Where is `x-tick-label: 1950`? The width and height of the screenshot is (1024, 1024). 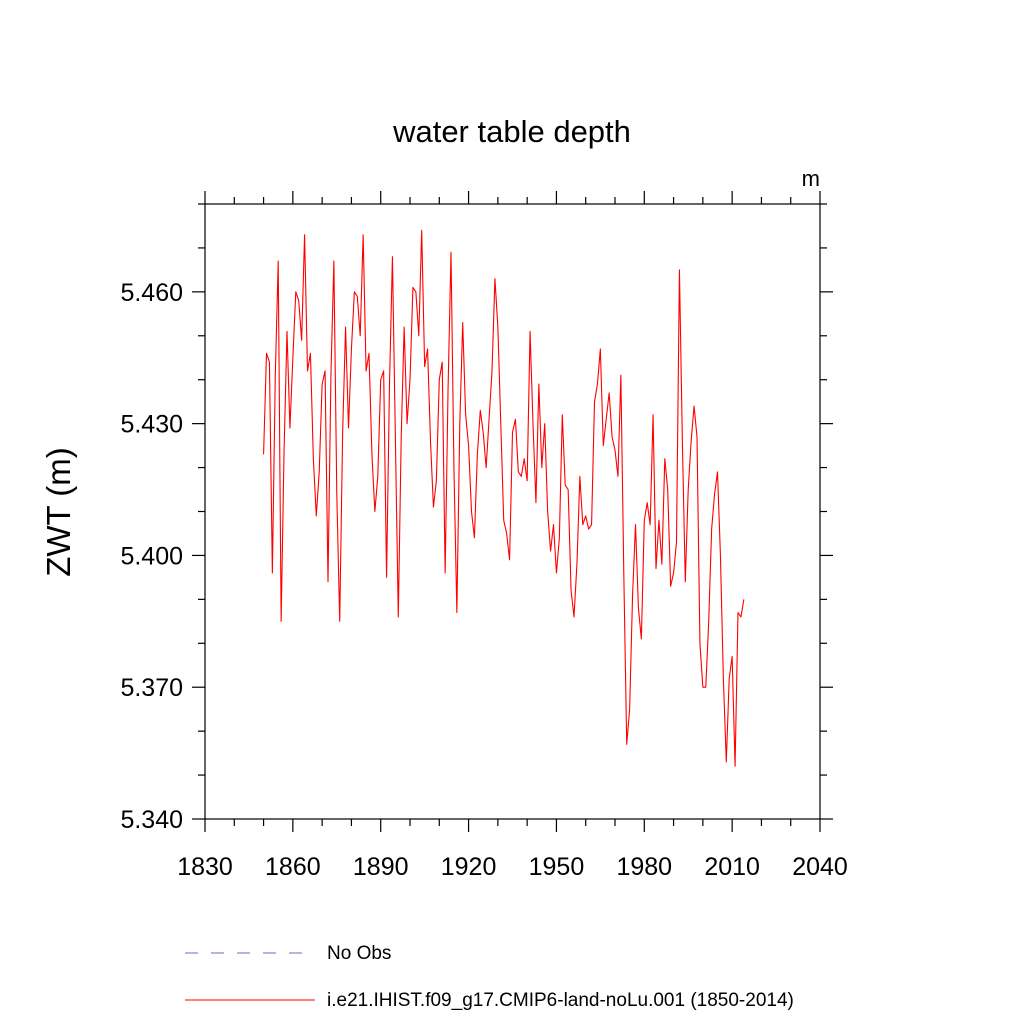 x-tick-label: 1950 is located at coordinates (557, 867).